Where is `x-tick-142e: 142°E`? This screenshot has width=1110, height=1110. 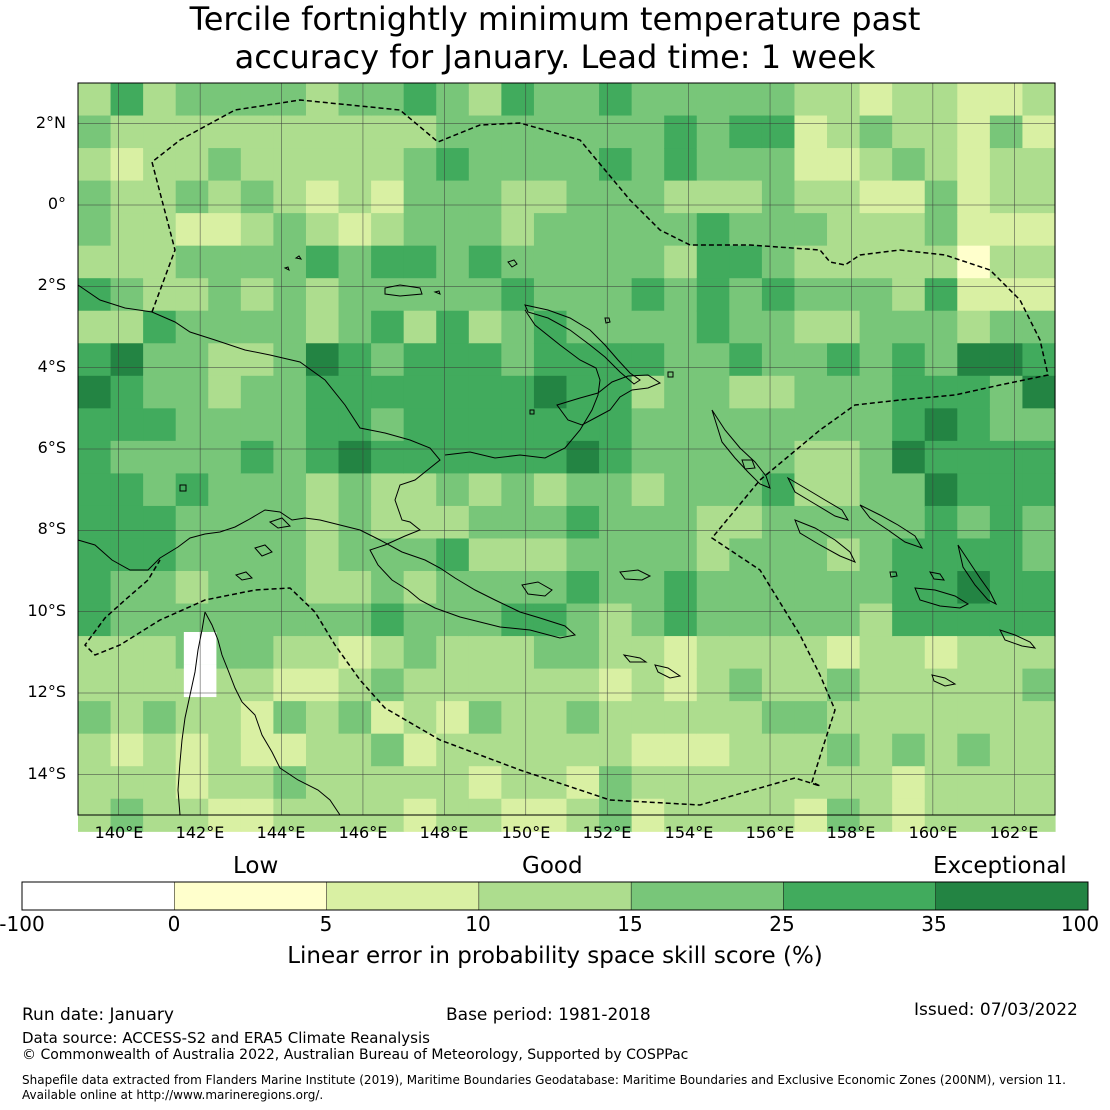 x-tick-142e: 142°E is located at coordinates (200, 832).